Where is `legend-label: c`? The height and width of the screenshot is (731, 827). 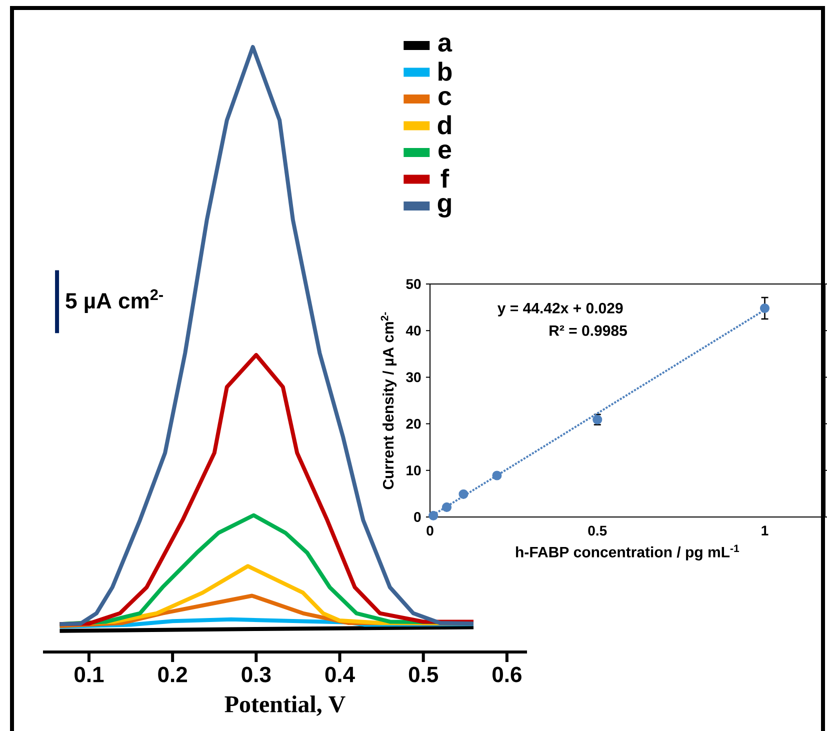
legend-label: c is located at coordinates (445, 98).